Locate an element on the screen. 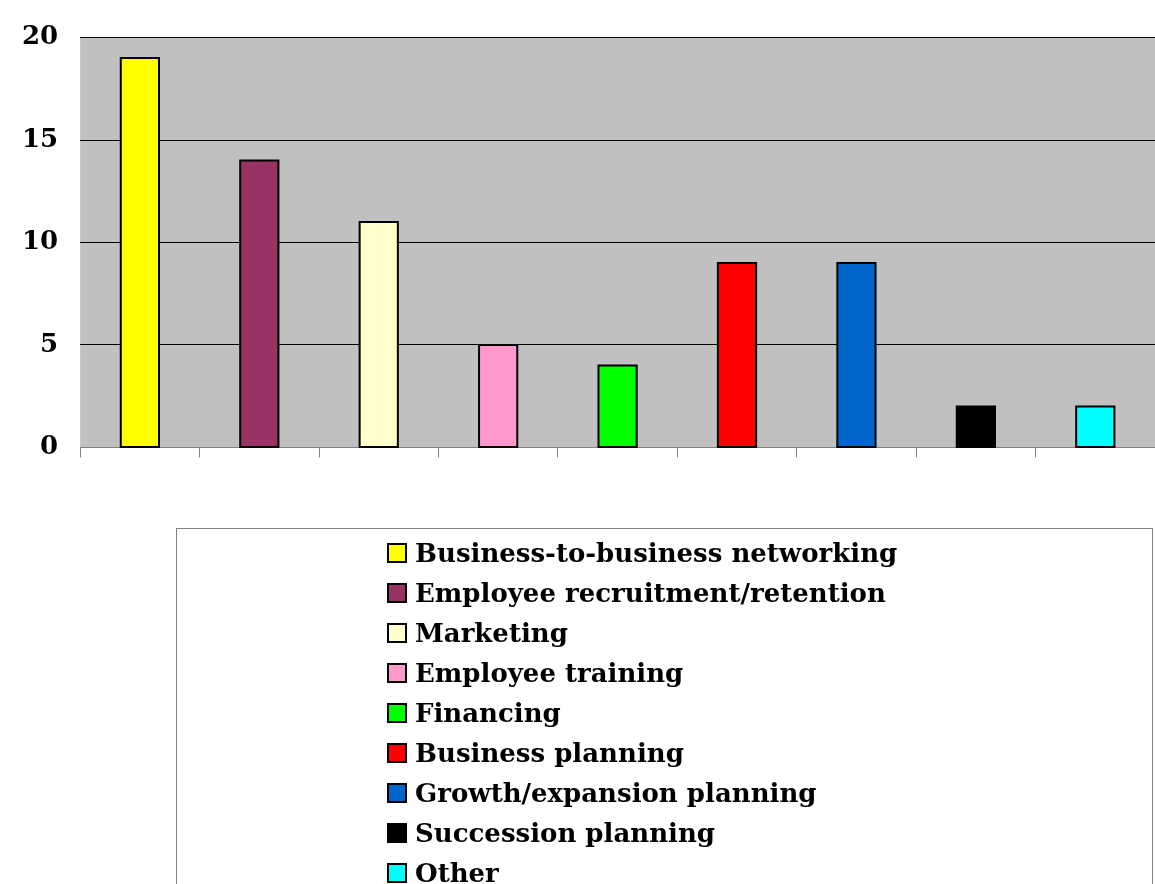 Image resolution: width=1155 pixels, height=884 pixels. legend-label: Business-to-business networking is located at coordinates (656, 553).